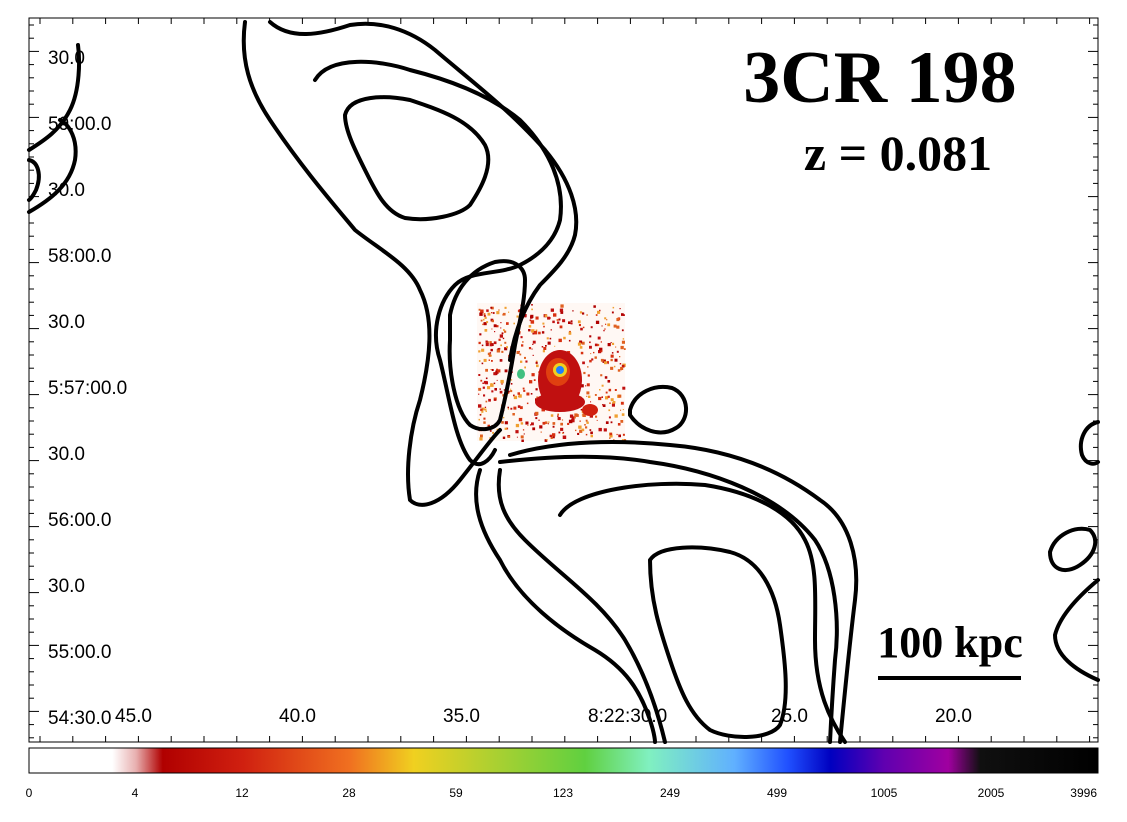  What do you see at coordinates (297, 716) in the screenshot?
I see `ra-tick-label: 40.0` at bounding box center [297, 716].